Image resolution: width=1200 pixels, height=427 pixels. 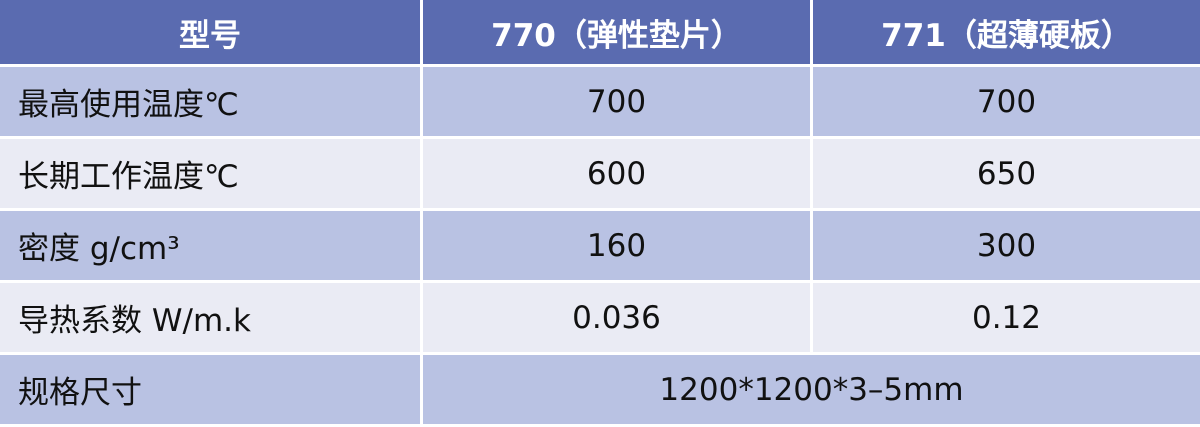 I want to click on value-770: 600, so click(x=616, y=173).